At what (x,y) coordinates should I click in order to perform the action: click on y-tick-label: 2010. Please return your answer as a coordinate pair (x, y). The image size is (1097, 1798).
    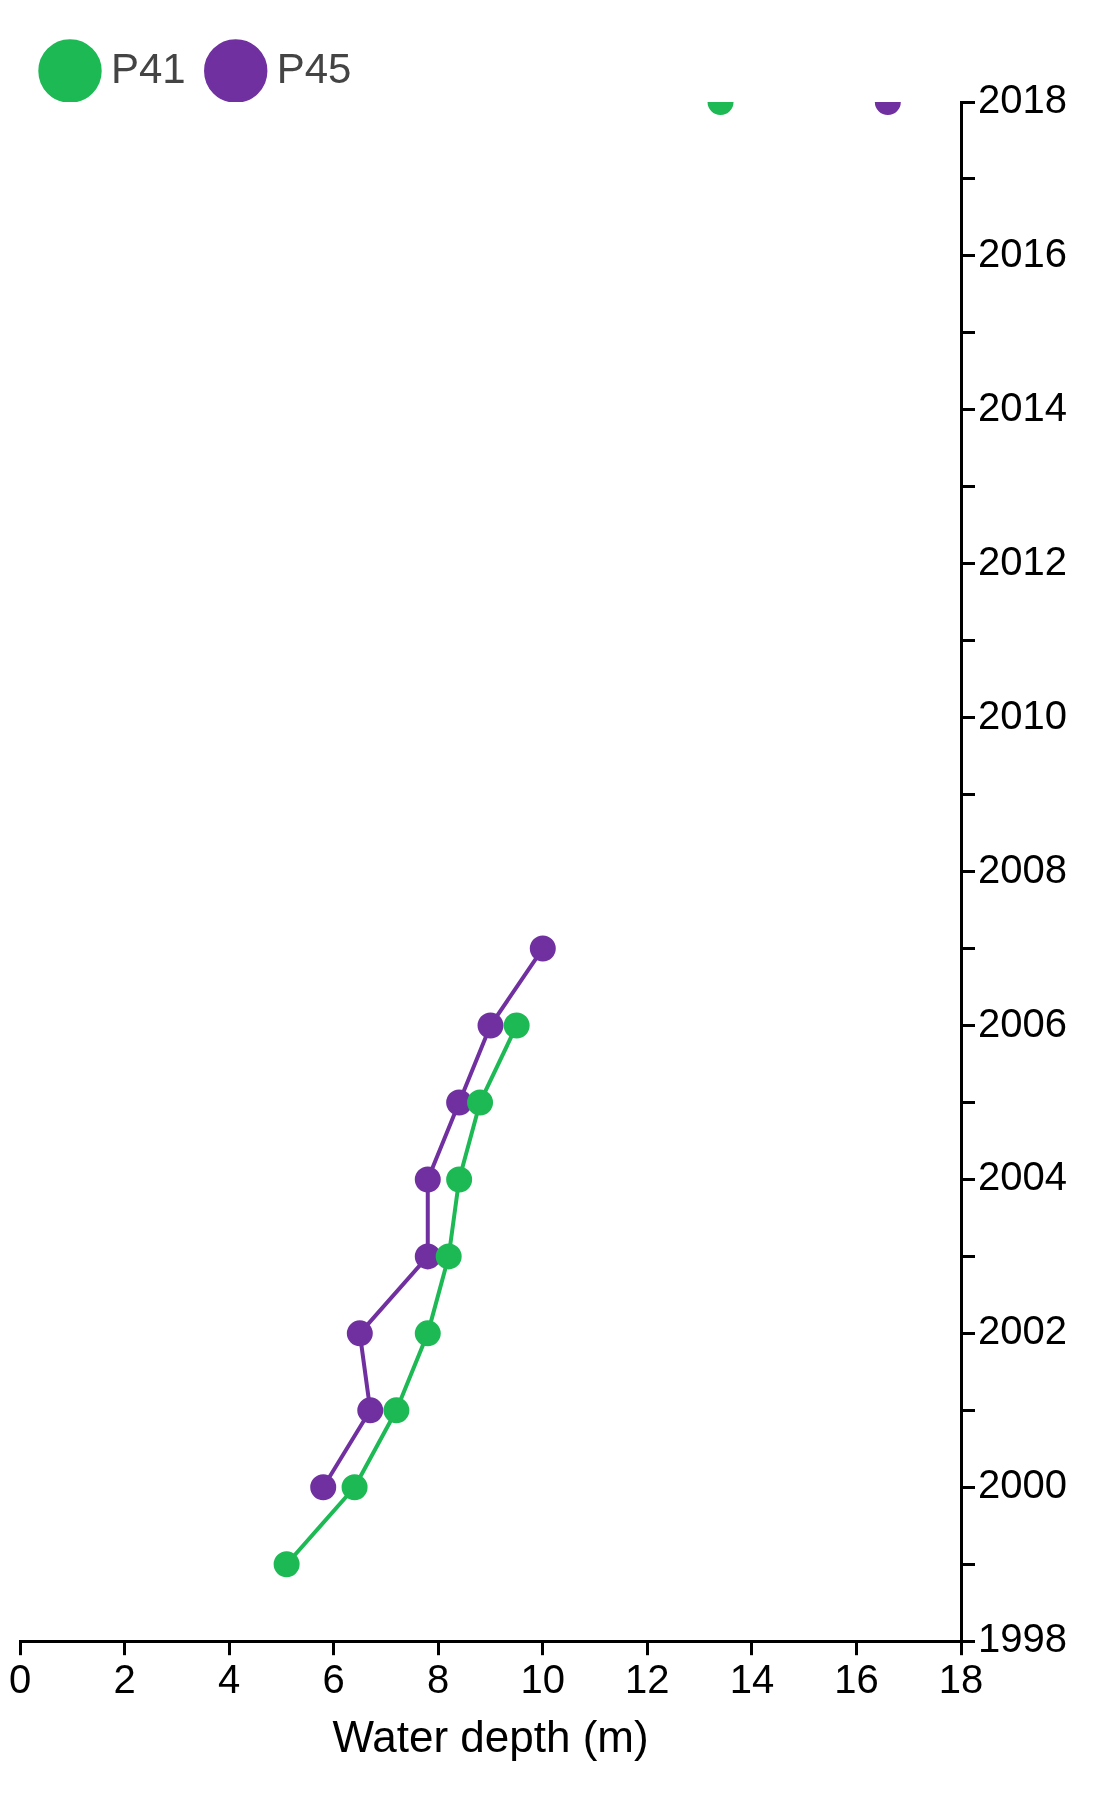
    Looking at the image, I should click on (1022, 714).